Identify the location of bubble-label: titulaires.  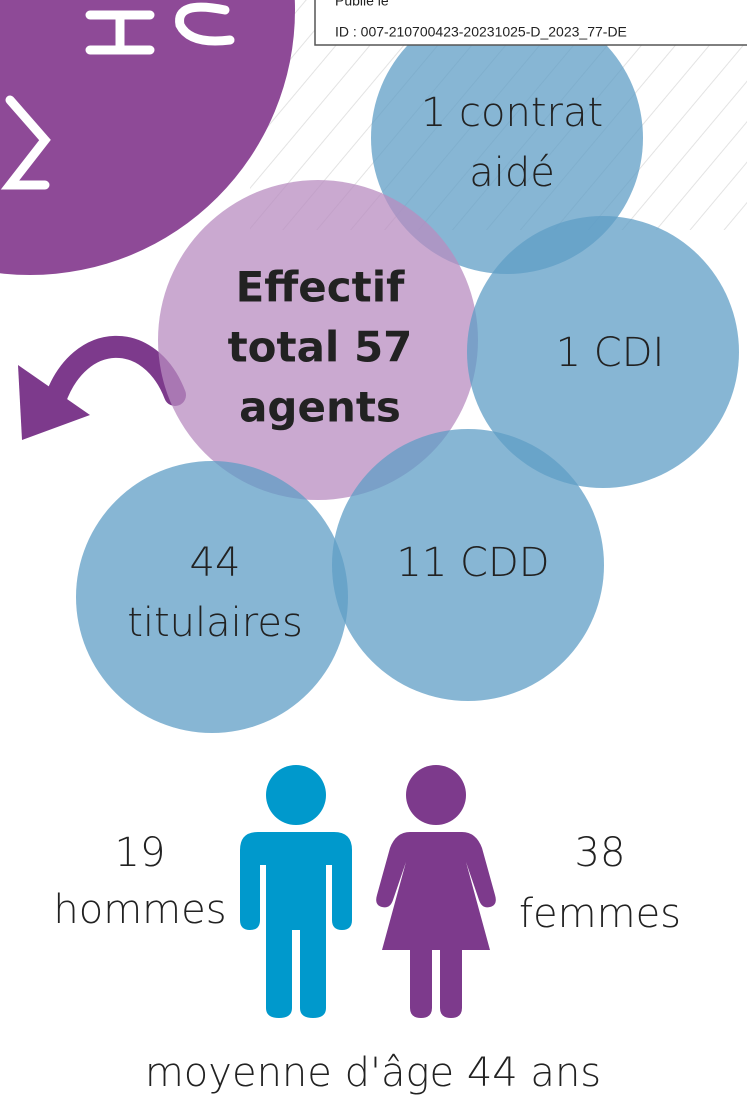
(215, 623).